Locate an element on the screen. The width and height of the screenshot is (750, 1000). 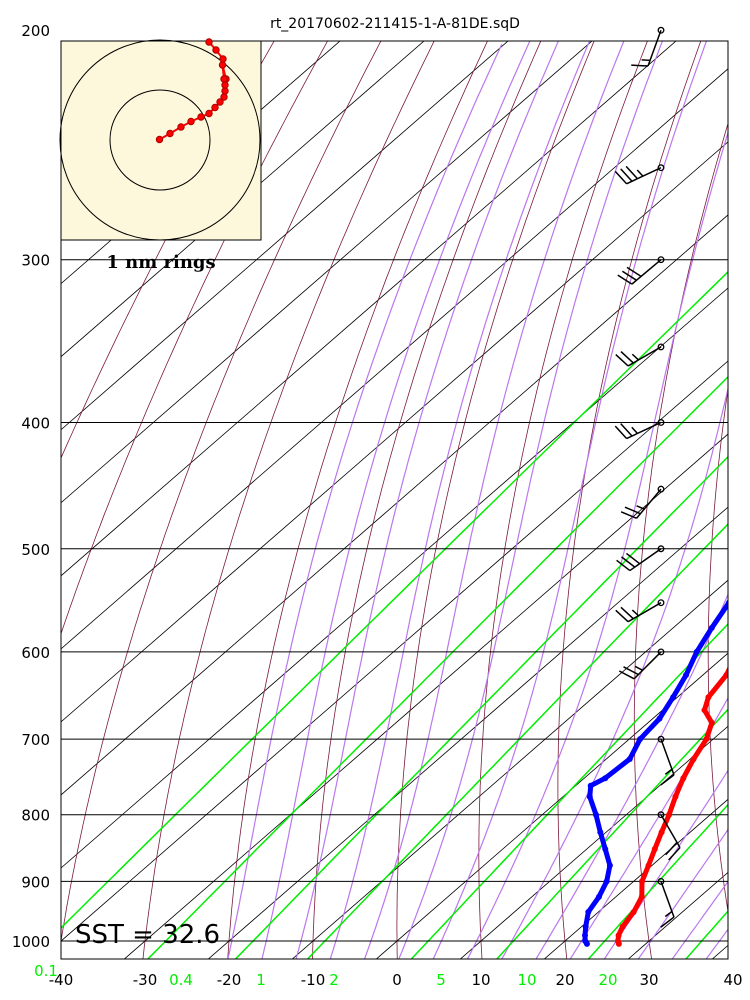
temperature-tick-label: 30 is located at coordinates (648, 980).